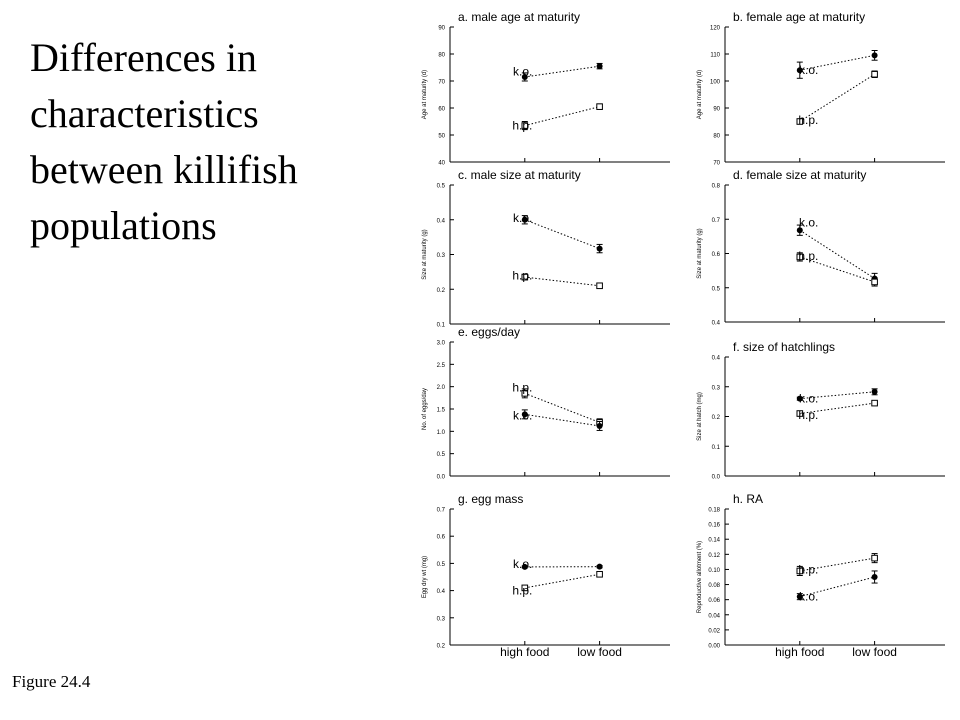  I want to click on y-tick-label: 40, so click(441, 164).